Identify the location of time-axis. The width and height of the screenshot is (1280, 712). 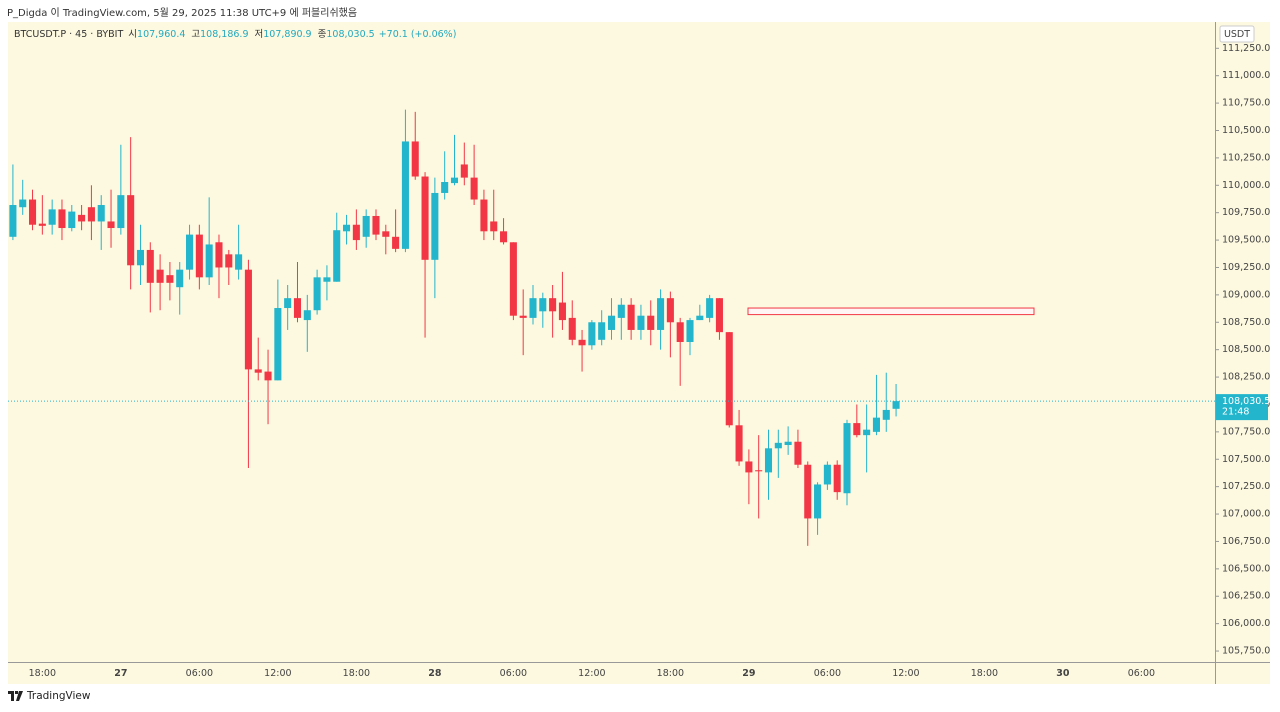
(611, 673).